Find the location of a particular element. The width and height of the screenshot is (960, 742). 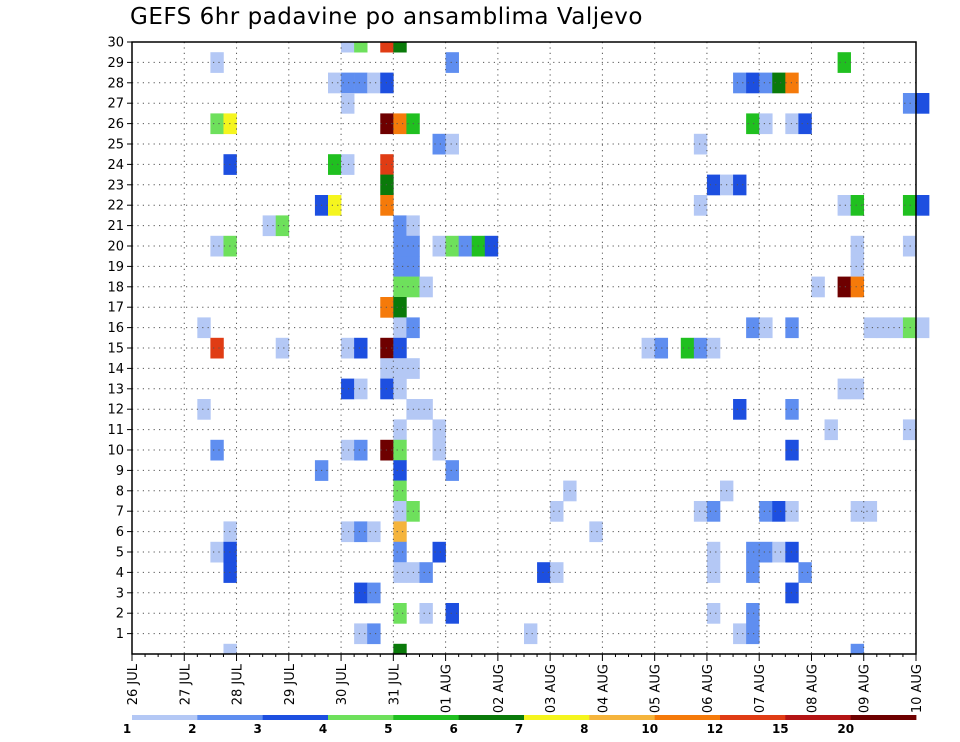

y-tick-label: 16 is located at coordinates (115, 328).